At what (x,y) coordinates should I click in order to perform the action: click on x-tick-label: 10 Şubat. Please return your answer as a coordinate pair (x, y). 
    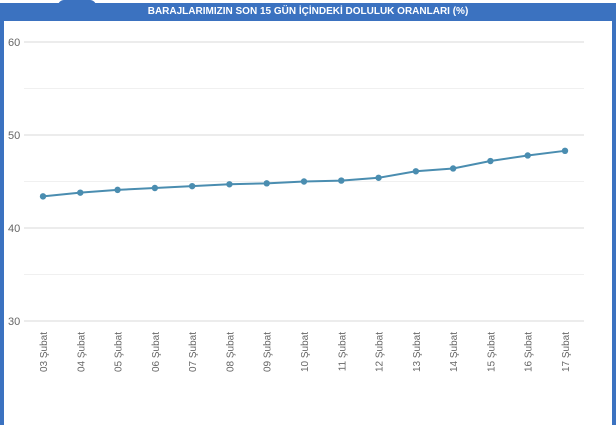
    Looking at the image, I should click on (305, 352).